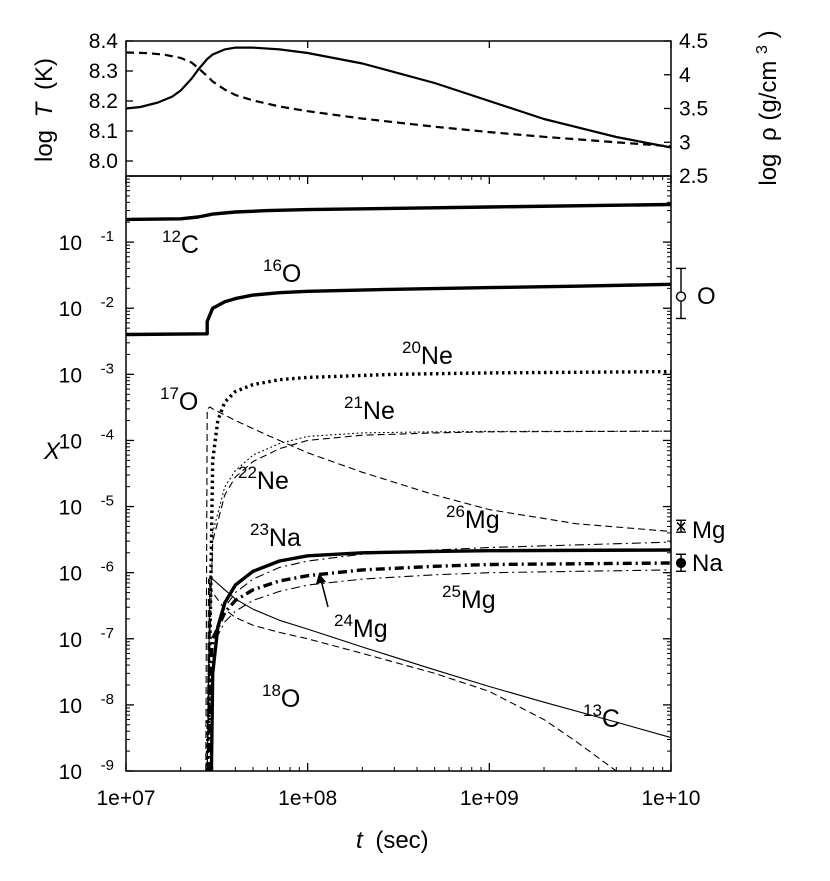 The image size is (830, 881). What do you see at coordinates (282, 272) in the screenshot?
I see `label-16O: 16O` at bounding box center [282, 272].